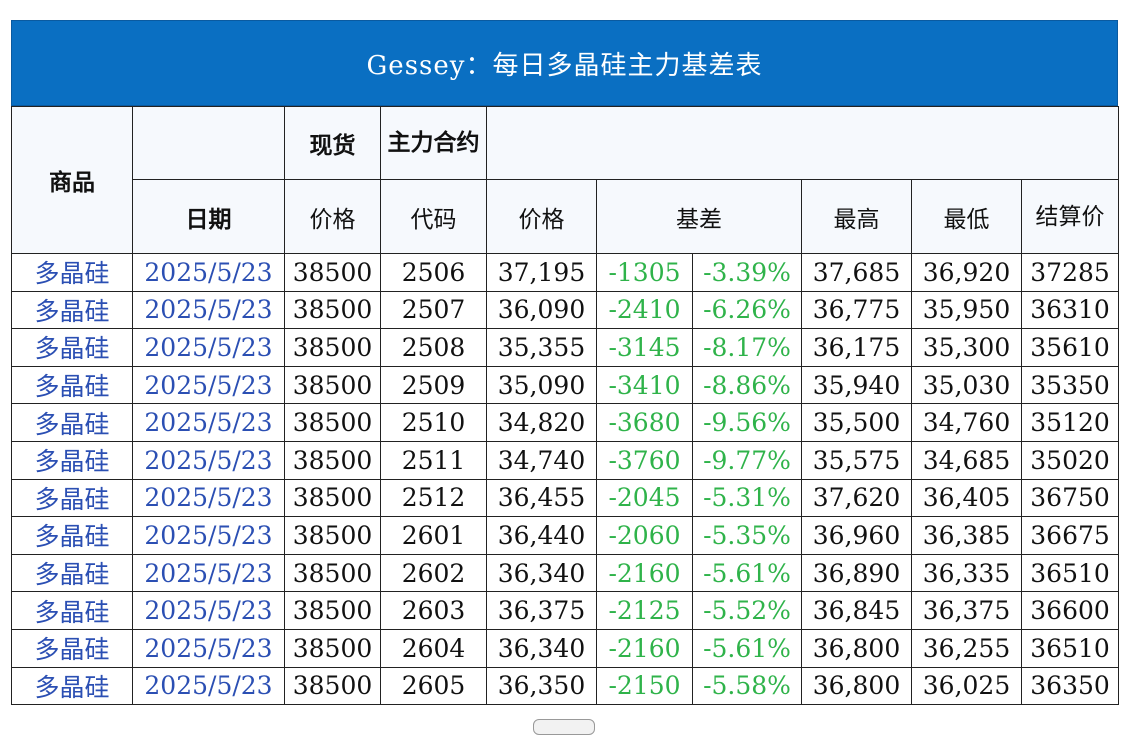 The image size is (1130, 735). Describe the element at coordinates (541, 648) in the screenshot. I see `price-cell: 36,340` at that location.